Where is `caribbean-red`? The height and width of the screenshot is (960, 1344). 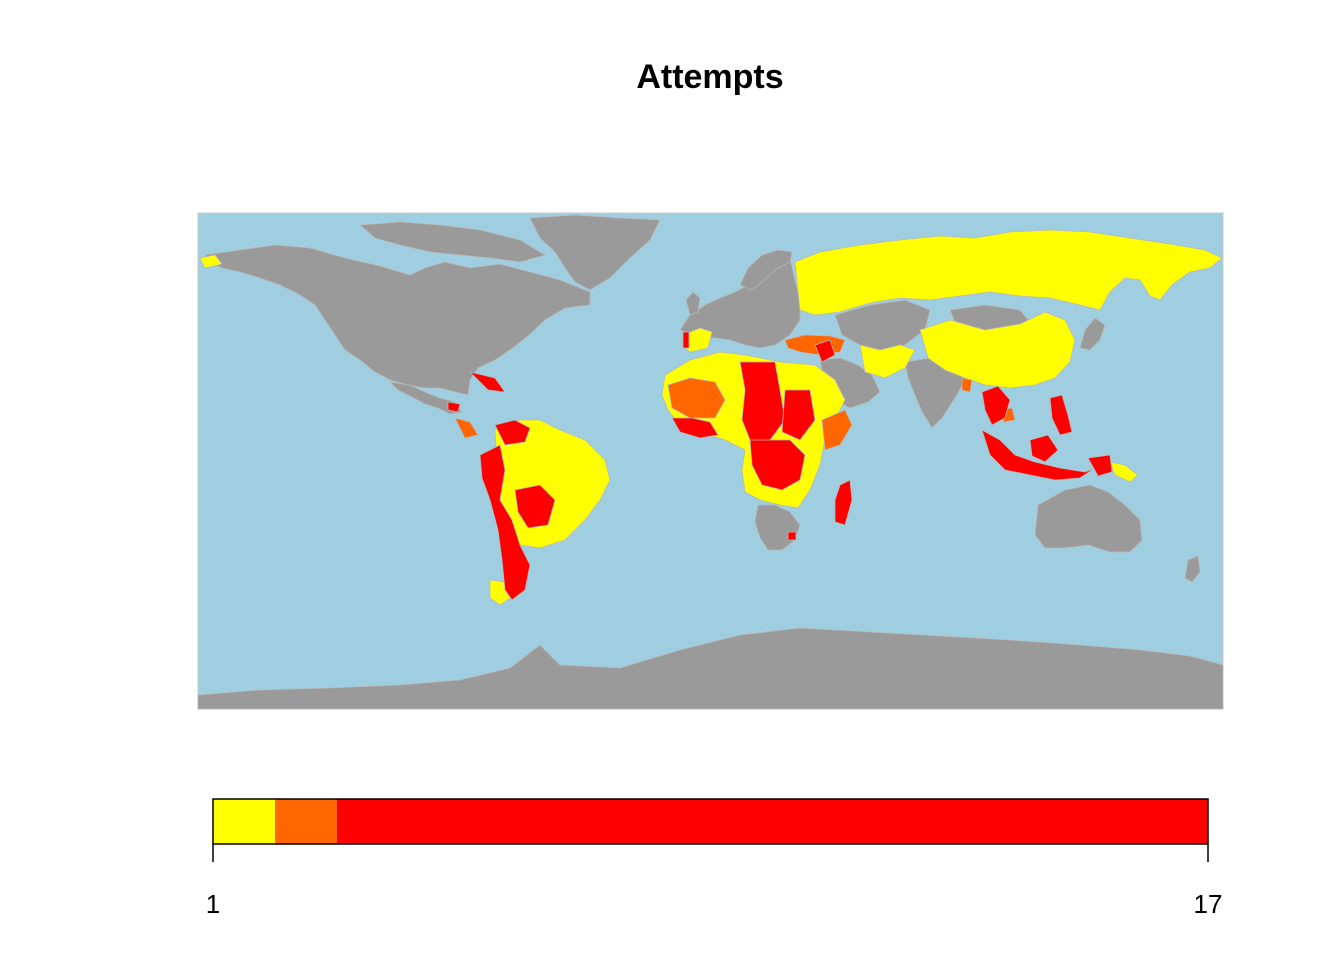
caribbean-red is located at coordinates (487, 382).